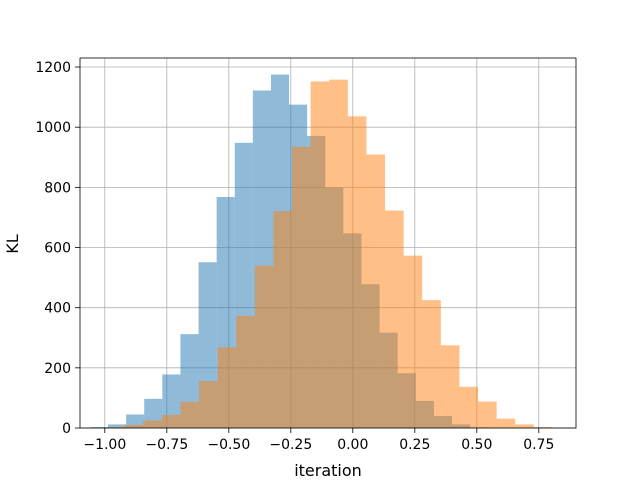 Image resolution: width=640 pixels, height=480 pixels. I want to click on y-axis-title: KL, so click(12, 243).